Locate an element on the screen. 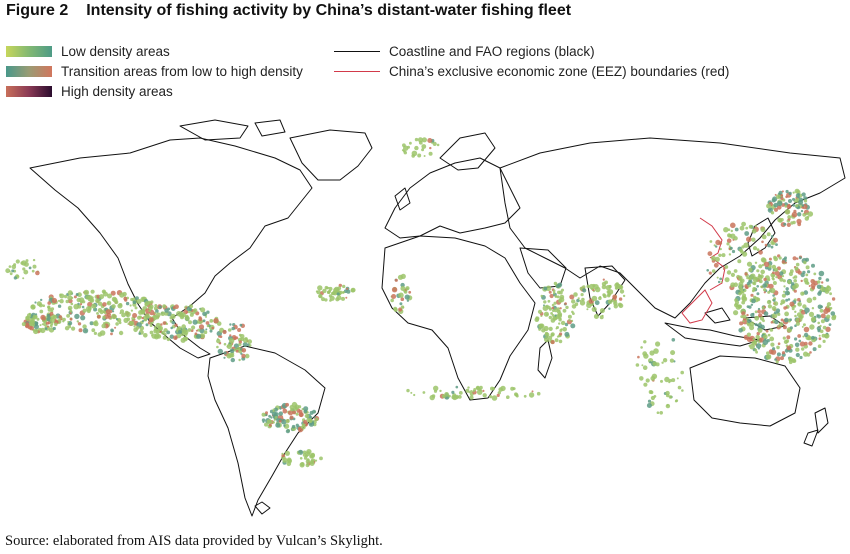 This screenshot has height=554, width=850. figure-label: Figure 2 is located at coordinates (37, 10).